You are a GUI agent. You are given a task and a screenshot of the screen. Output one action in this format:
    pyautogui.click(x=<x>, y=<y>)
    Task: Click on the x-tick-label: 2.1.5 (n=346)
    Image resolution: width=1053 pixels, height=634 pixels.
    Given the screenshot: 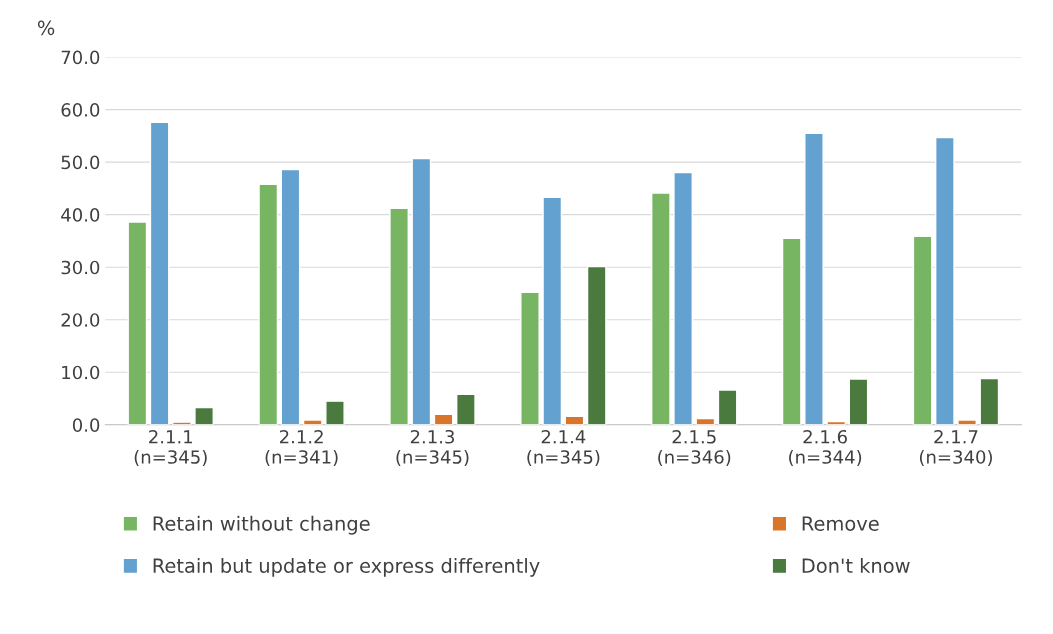 What is the action you would take?
    pyautogui.click(x=694, y=447)
    